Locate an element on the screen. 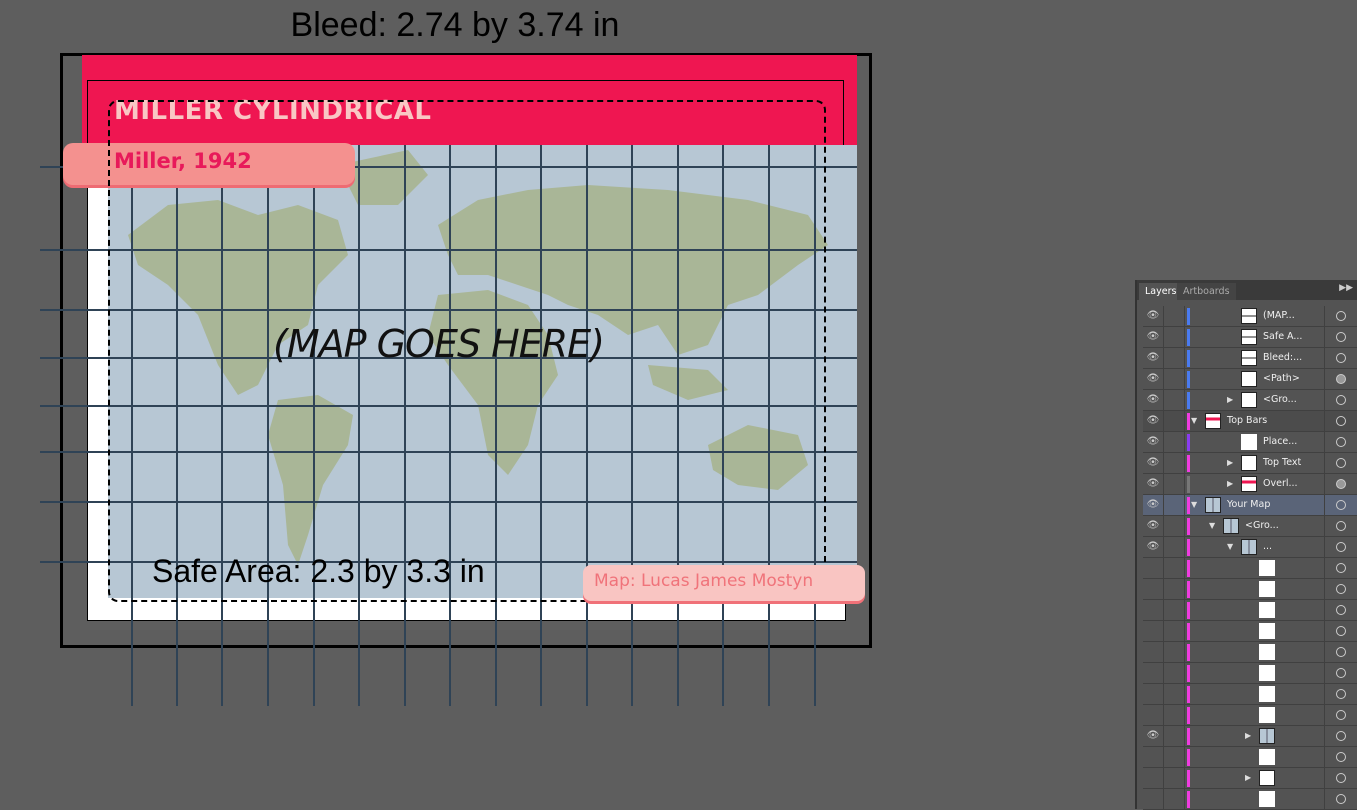  map-subtitle: Miller, 1942 is located at coordinates (183, 161).